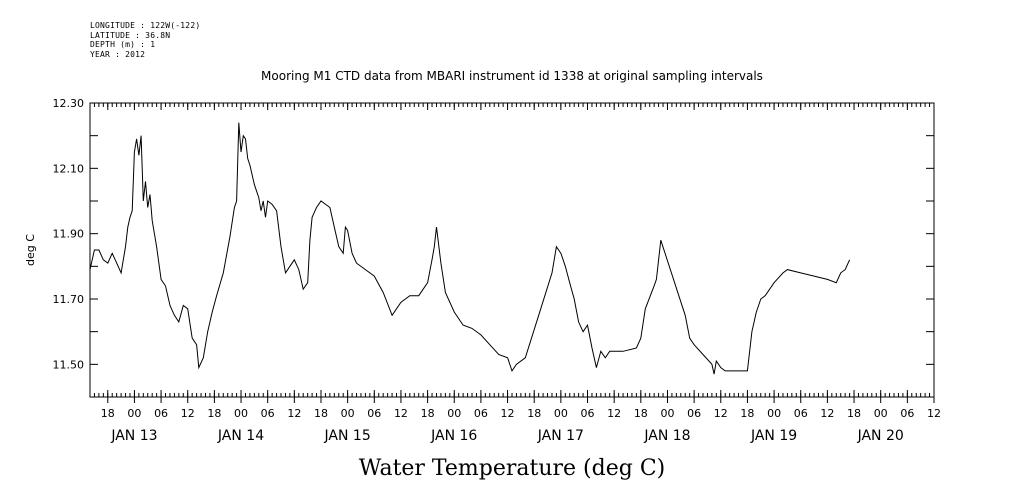  I want to click on y-tick-label: 12.10, so click(69, 168).